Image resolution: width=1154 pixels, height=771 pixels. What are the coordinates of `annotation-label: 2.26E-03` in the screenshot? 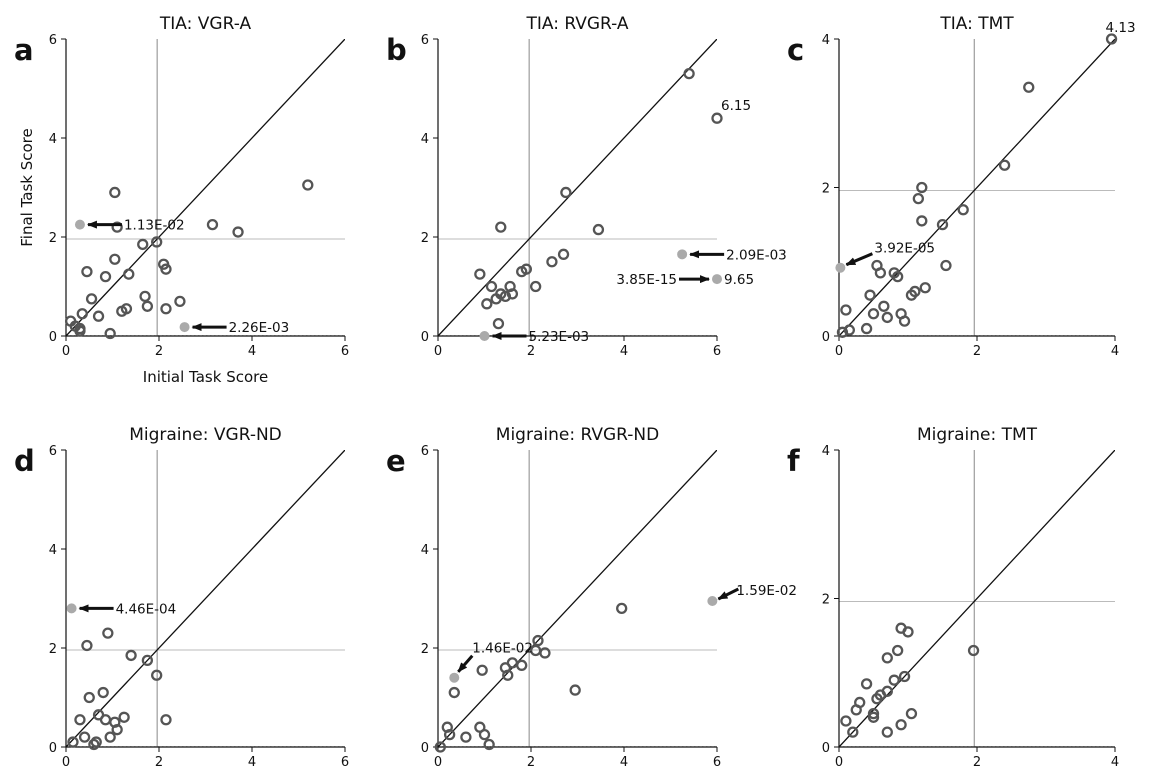 It's located at (259, 328).